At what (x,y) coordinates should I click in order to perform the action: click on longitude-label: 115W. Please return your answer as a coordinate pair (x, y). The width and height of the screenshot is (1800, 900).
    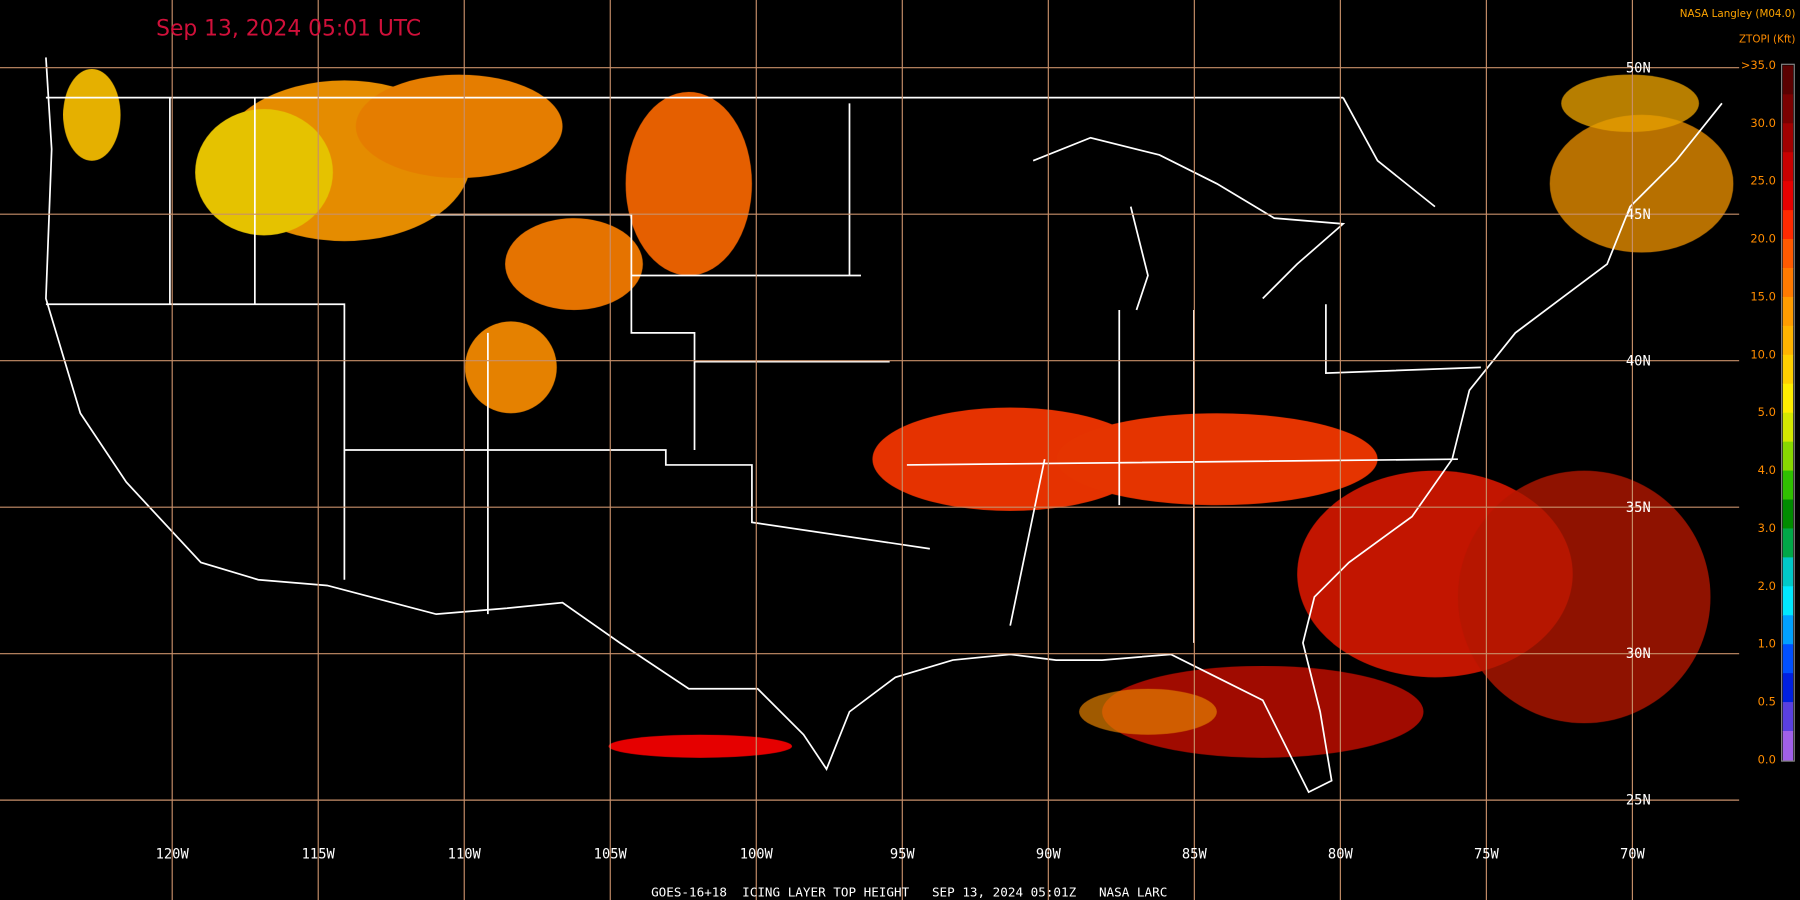
    Looking at the image, I should click on (319, 855).